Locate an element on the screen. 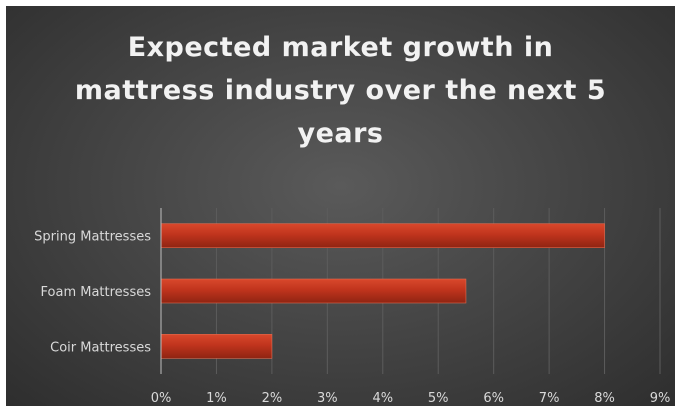  x-tick-label: 9% is located at coordinates (660, 398).